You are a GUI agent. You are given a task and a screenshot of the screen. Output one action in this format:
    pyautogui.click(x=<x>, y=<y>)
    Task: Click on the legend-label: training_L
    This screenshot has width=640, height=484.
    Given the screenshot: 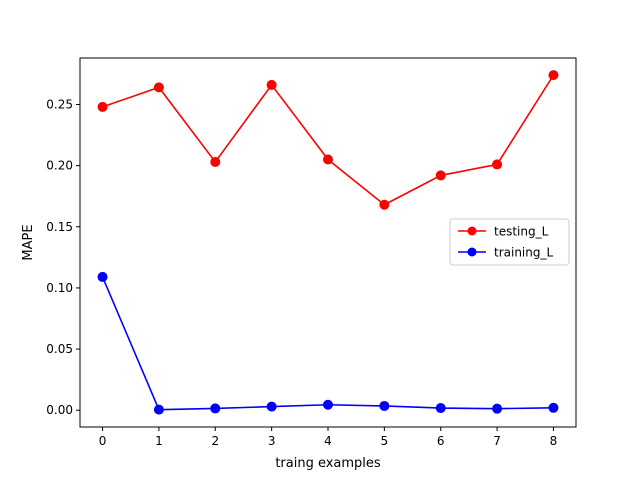 What is the action you would take?
    pyautogui.click(x=523, y=253)
    